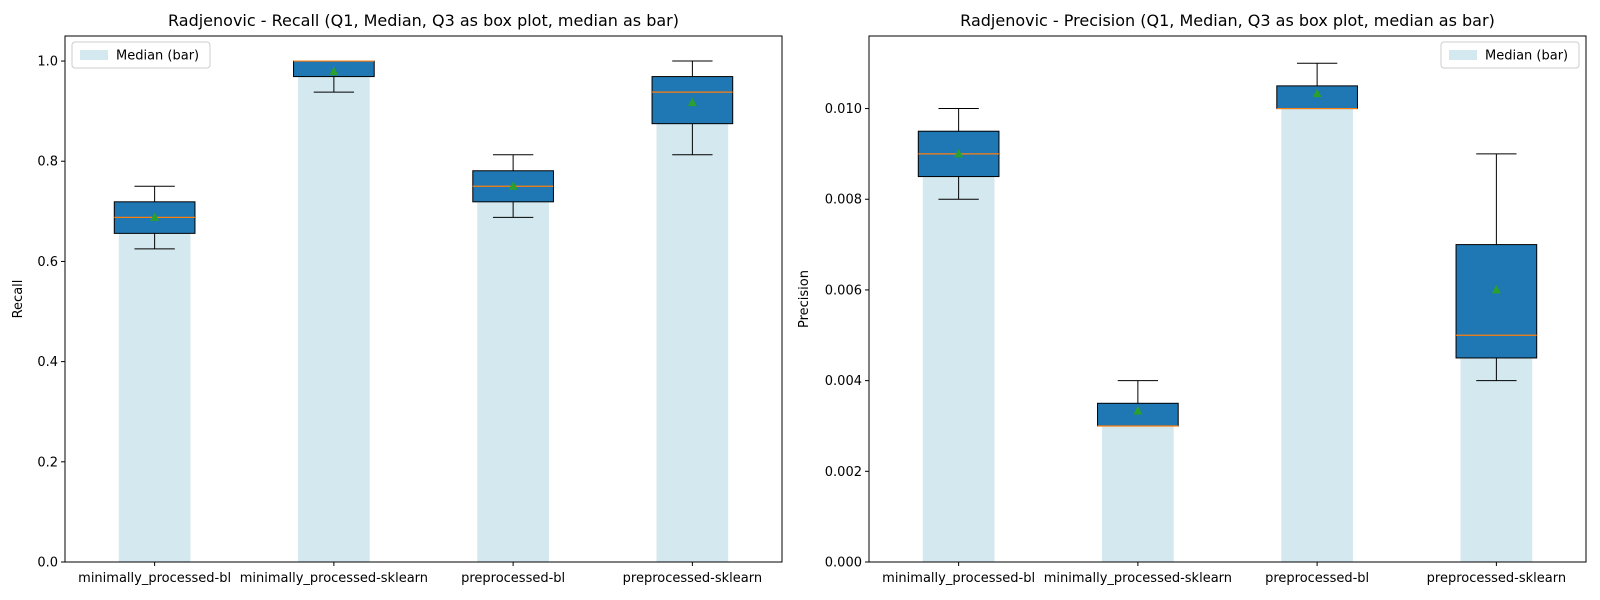  I want to click on y-tick-label: 0.2, so click(47, 462).